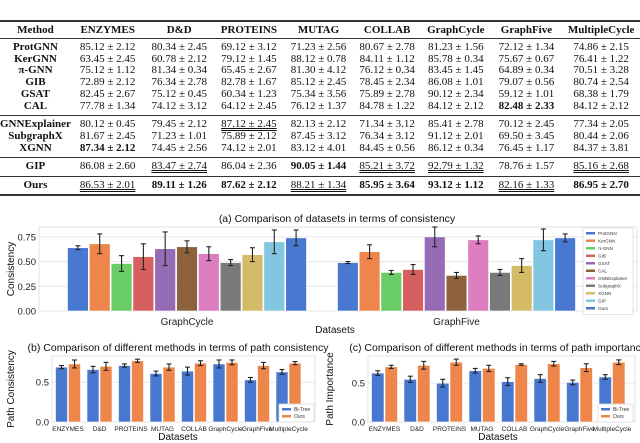 Image resolution: width=640 pixels, height=443 pixels. What do you see at coordinates (35, 82) in the screenshot?
I see `method-name: GIB` at bounding box center [35, 82].